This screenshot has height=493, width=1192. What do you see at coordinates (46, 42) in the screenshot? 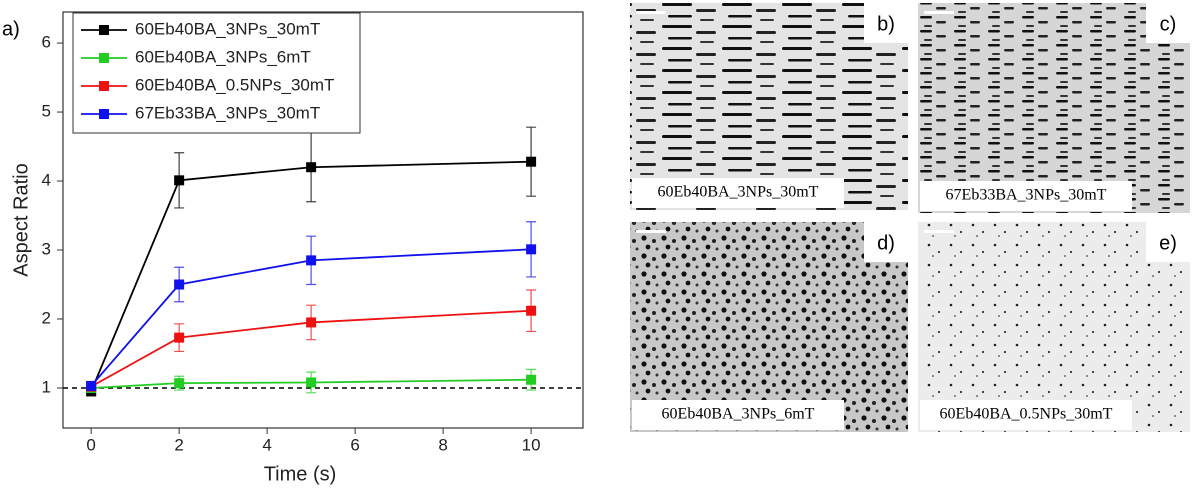
I see `y-tick-label: 6` at bounding box center [46, 42].